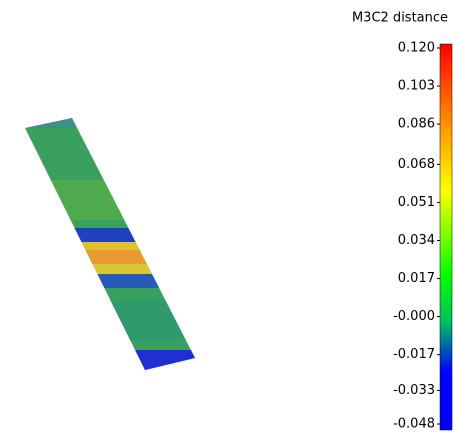 The width and height of the screenshot is (454, 437). I want to click on tick-label: 0.017, so click(416, 278).